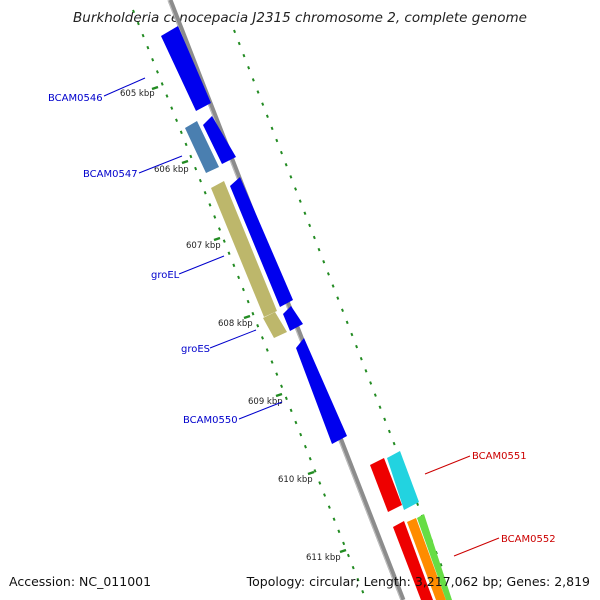  What do you see at coordinates (202, 147) in the screenshot?
I see `gene-bcam0547` at bounding box center [202, 147].